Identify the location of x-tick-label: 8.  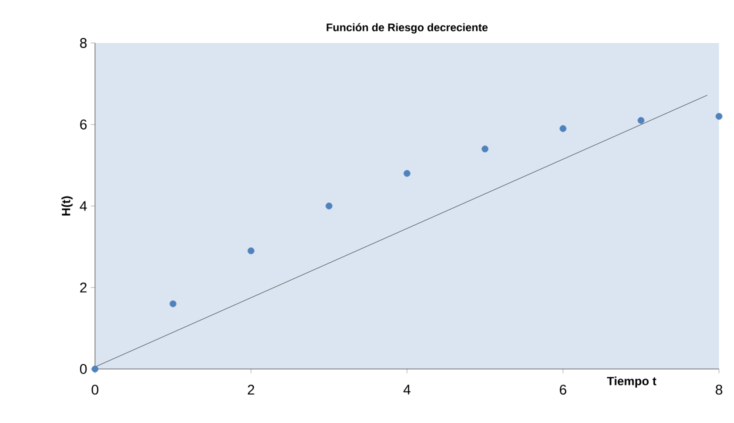
(719, 389).